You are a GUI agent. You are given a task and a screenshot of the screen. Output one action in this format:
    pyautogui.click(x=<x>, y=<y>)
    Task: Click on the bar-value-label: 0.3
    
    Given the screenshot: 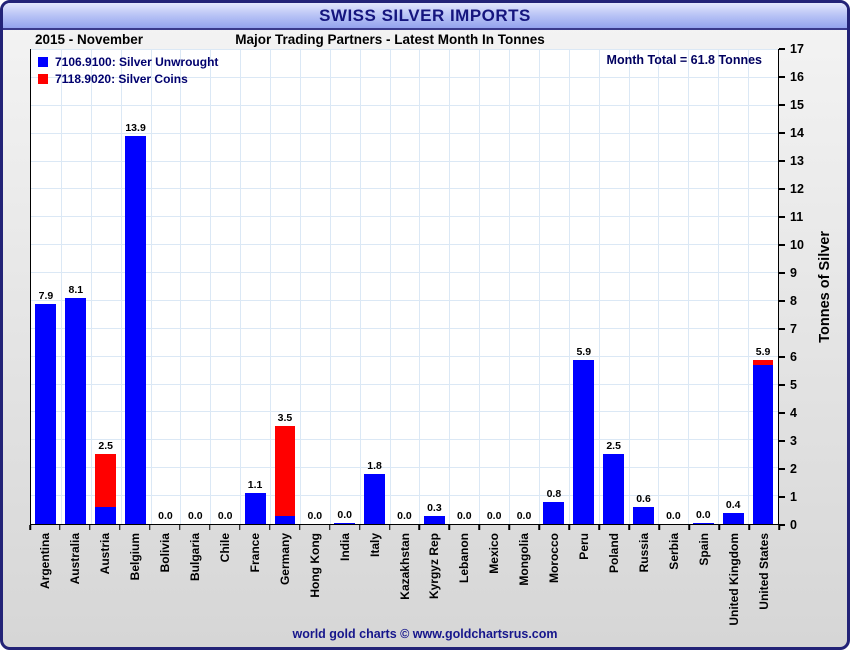 What is the action you would take?
    pyautogui.click(x=434, y=507)
    